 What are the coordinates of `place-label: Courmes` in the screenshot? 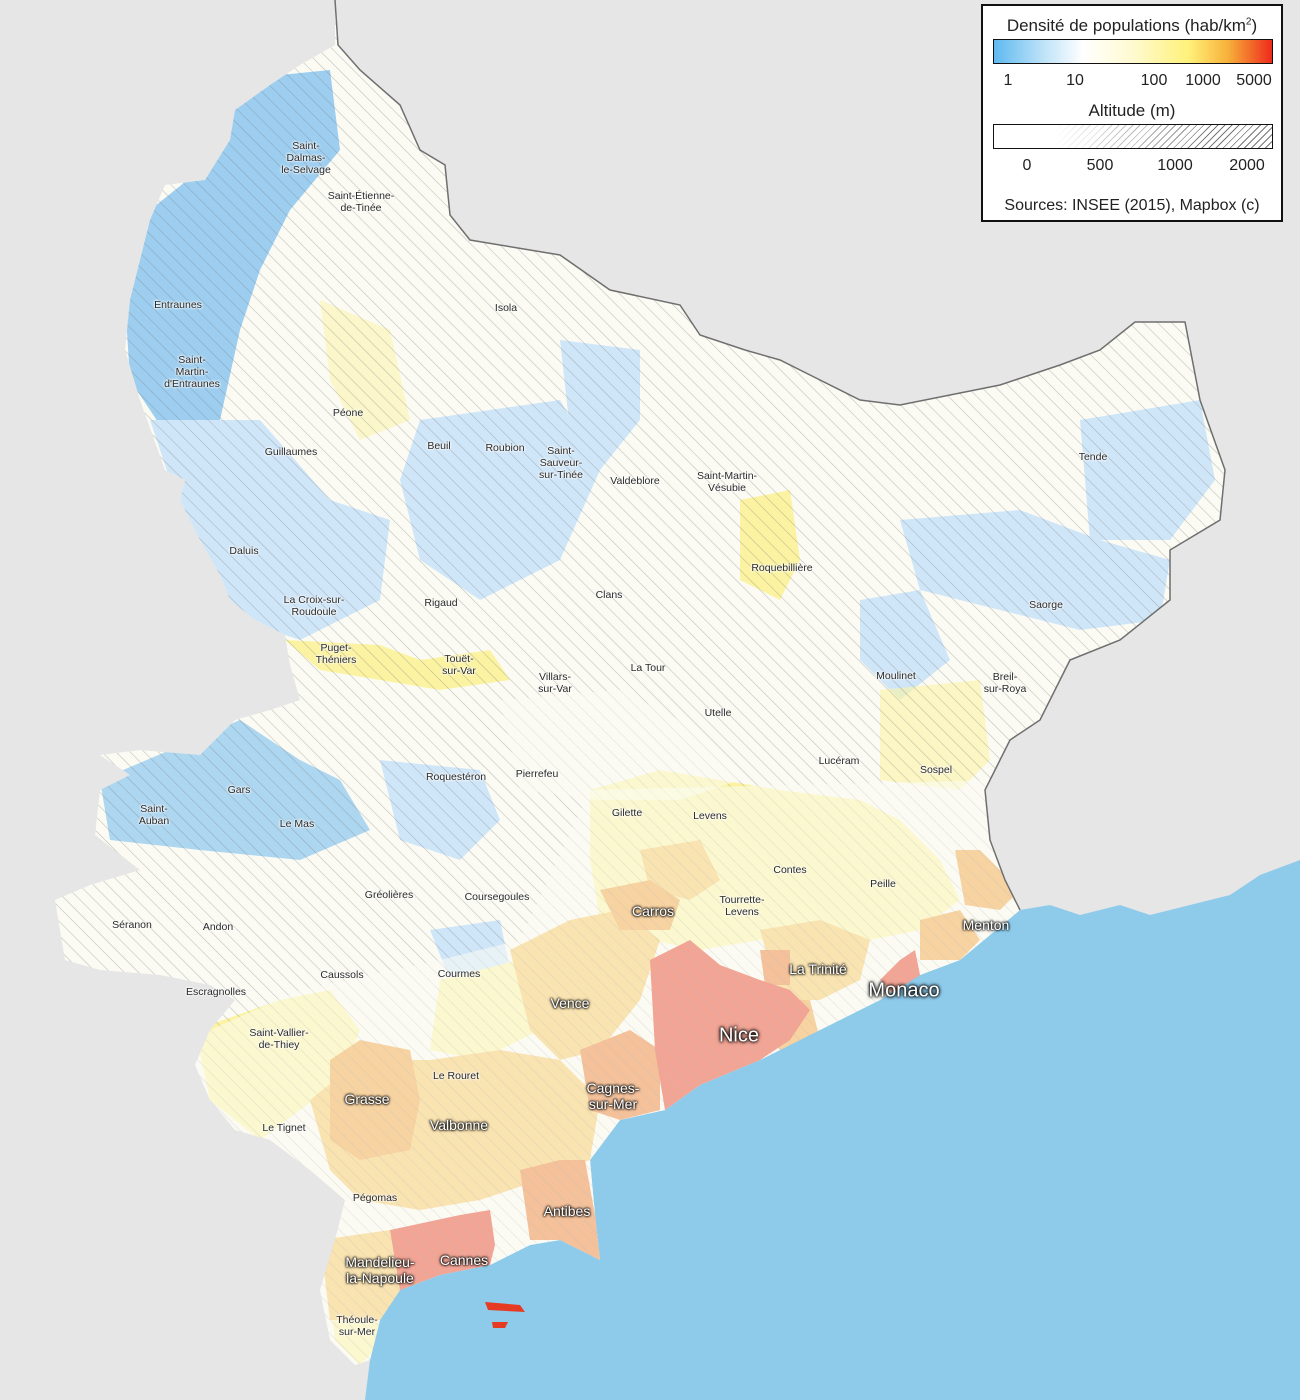 It's located at (459, 973).